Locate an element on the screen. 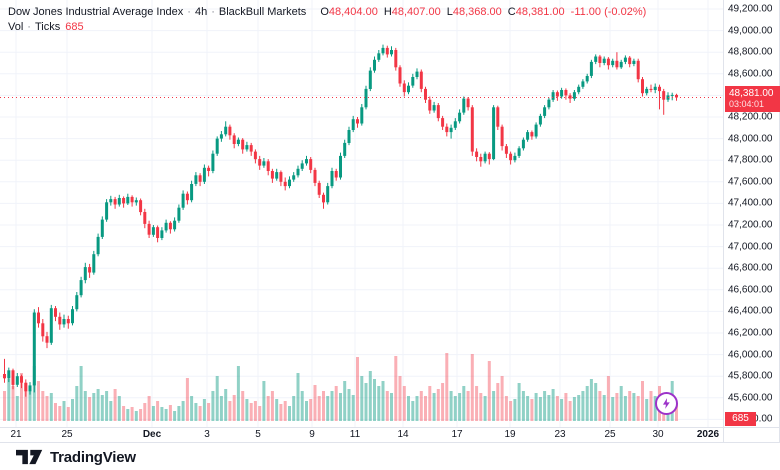 This screenshot has height=470, width=780. ohlc-letter: H is located at coordinates (387, 12).